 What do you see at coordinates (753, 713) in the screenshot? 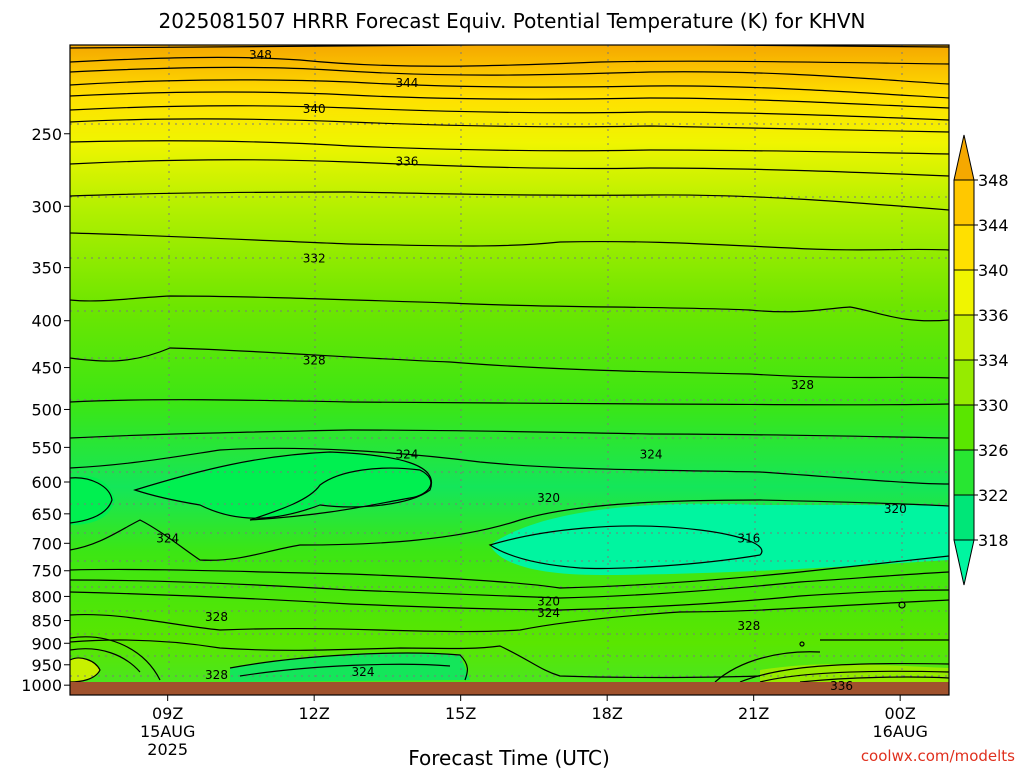
I see `x-tick-label: 21Z` at bounding box center [753, 713].